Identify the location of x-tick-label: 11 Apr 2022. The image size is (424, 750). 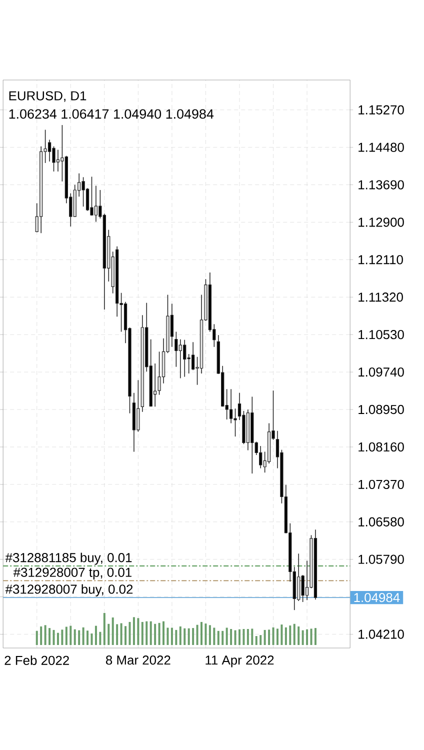
(240, 662).